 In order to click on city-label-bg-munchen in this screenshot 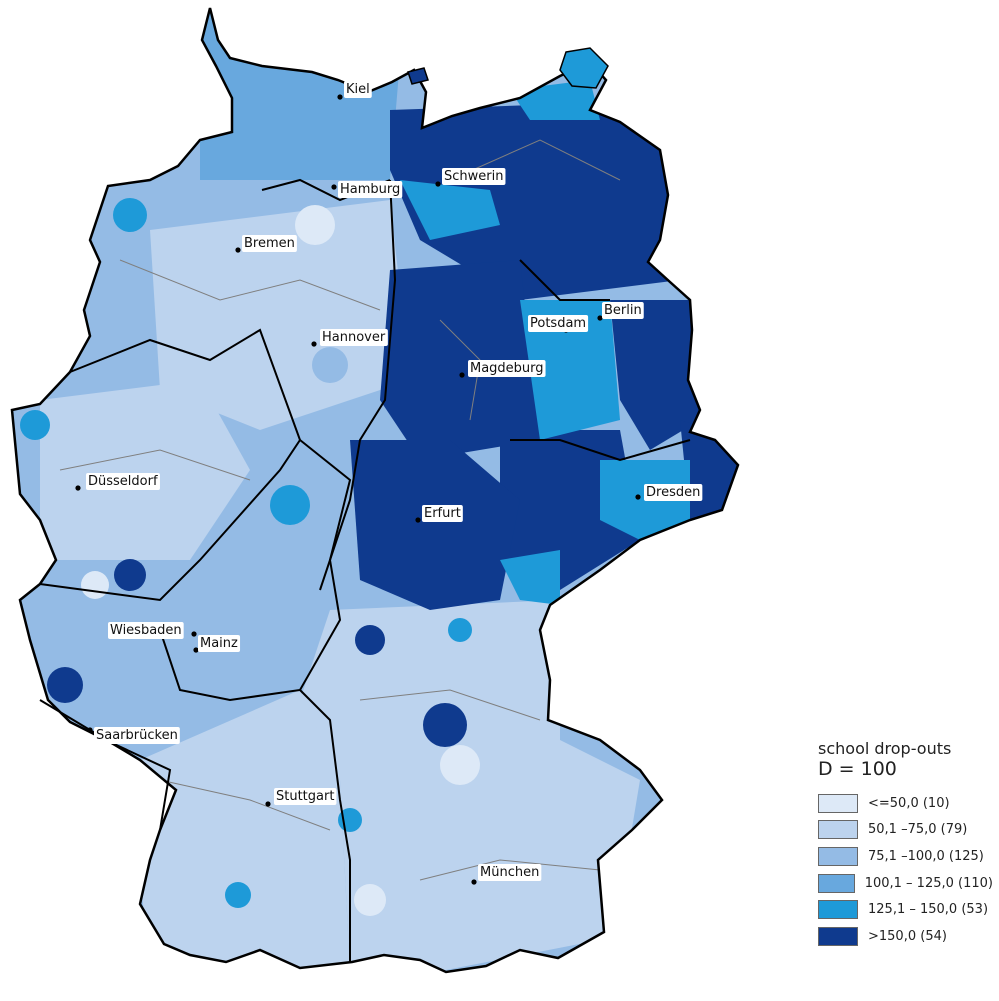, I will do `click(510, 872)`.